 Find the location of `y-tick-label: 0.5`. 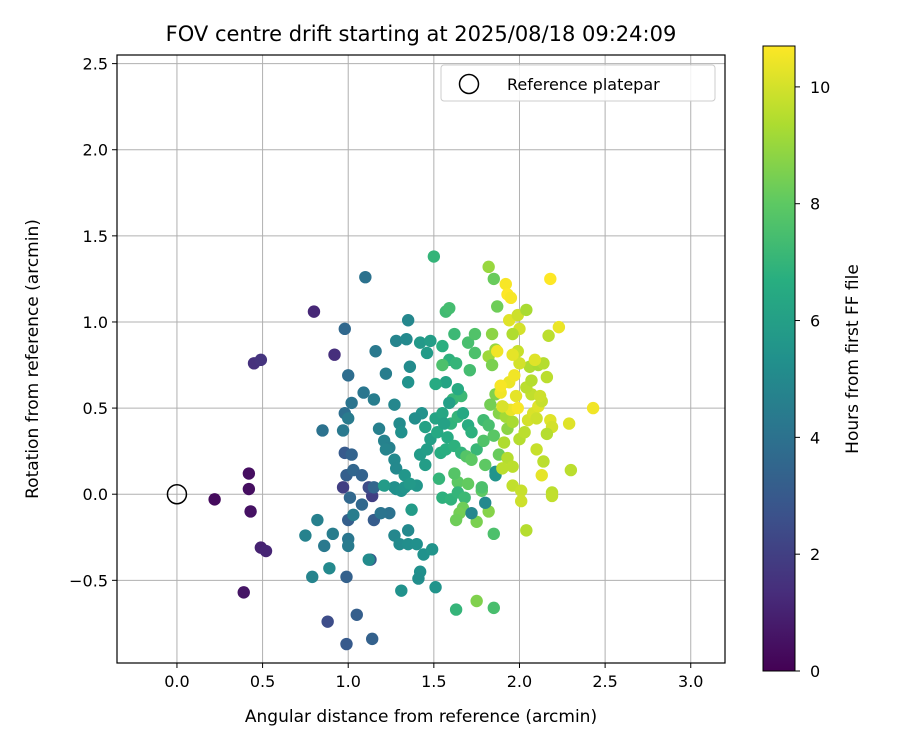

y-tick-label: 0.5 is located at coordinates (95, 408).